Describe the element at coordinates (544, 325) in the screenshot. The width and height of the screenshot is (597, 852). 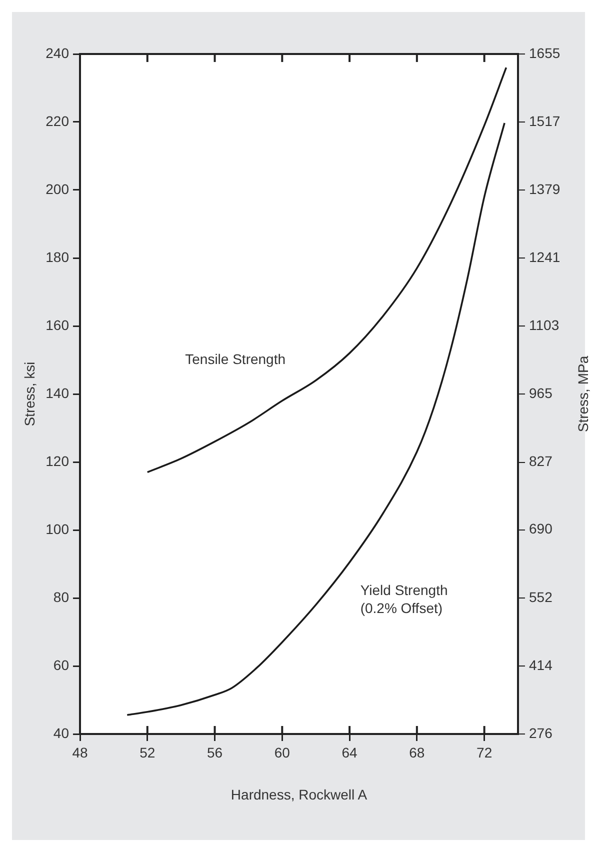
I see `y2-tick-label: 1103` at that location.